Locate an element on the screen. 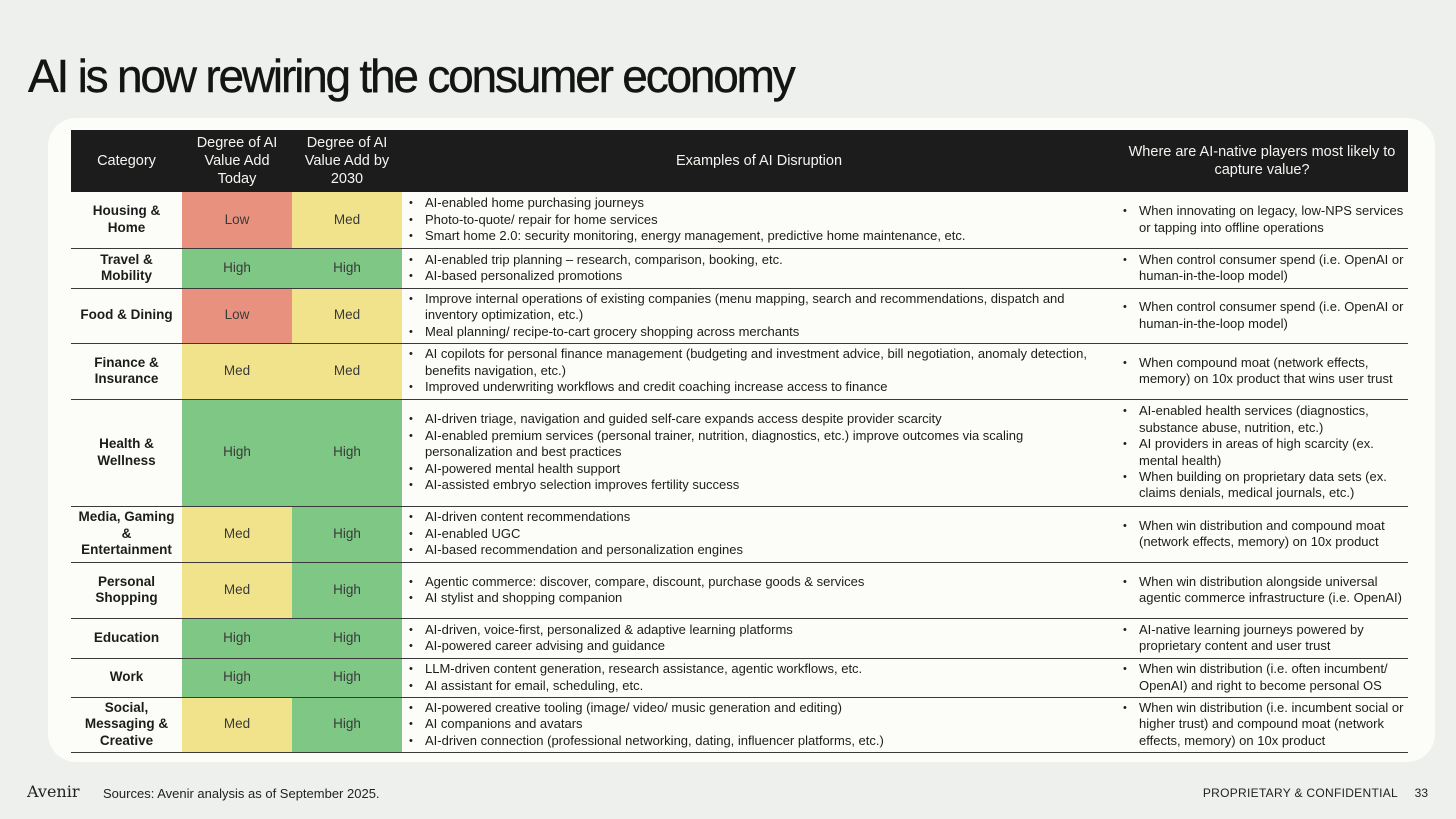 This screenshot has height=819, width=1456. example-item: AI-powered career advising and guidance is located at coordinates (760, 646).